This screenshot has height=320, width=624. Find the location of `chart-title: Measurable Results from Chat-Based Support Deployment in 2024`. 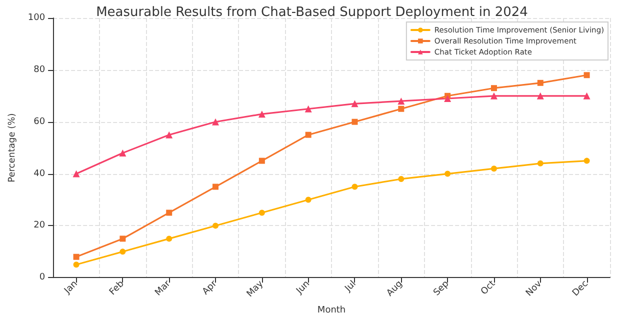

chart-title: Measurable Results from Chat-Based Support Deployment in 2024 is located at coordinates (312, 12).